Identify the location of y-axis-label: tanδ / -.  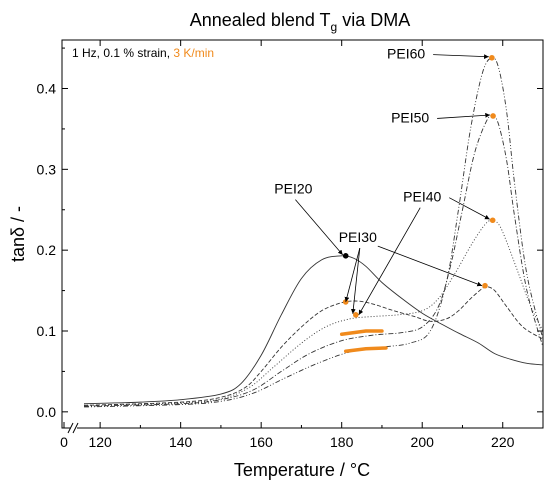
(18, 234).